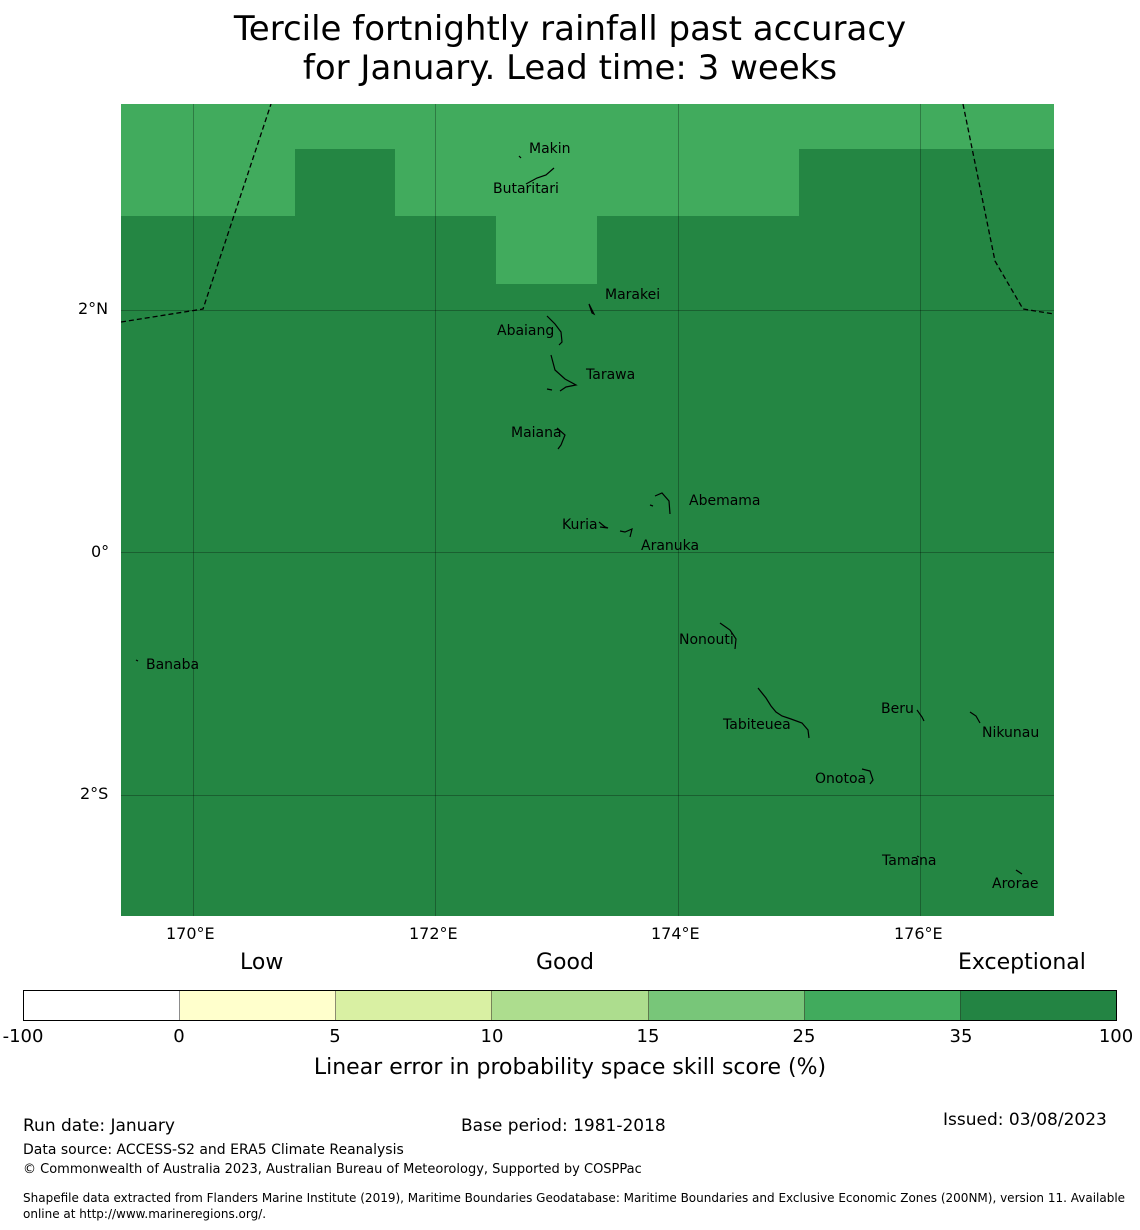  What do you see at coordinates (536, 433) in the screenshot?
I see `island-label-maiana: Maiana` at bounding box center [536, 433].